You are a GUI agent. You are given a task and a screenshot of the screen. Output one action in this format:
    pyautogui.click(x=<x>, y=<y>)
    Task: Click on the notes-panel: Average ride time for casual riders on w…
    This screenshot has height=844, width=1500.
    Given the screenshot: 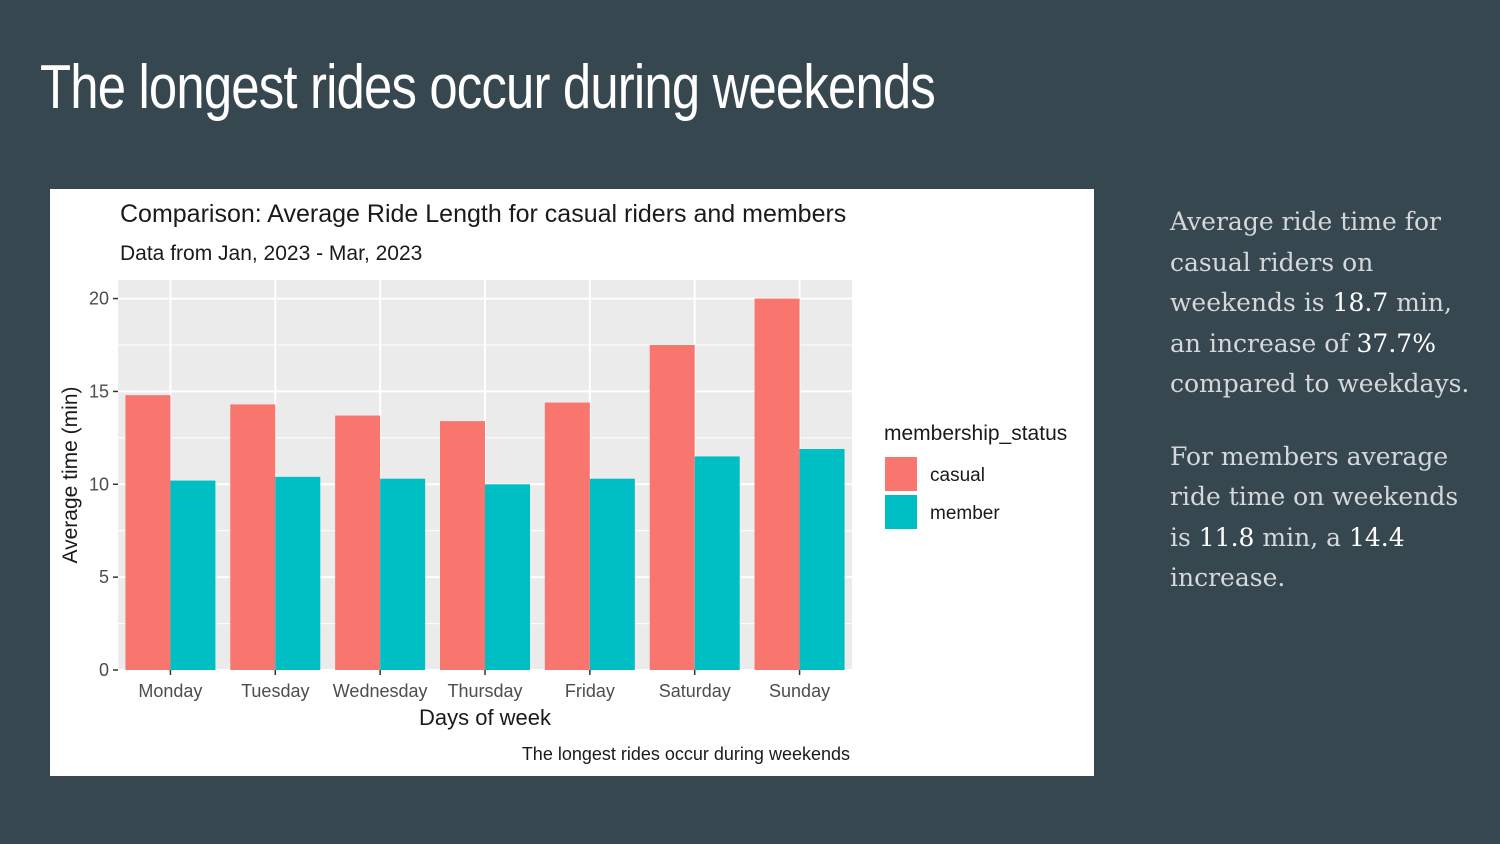 What is the action you would take?
    pyautogui.click(x=1320, y=416)
    